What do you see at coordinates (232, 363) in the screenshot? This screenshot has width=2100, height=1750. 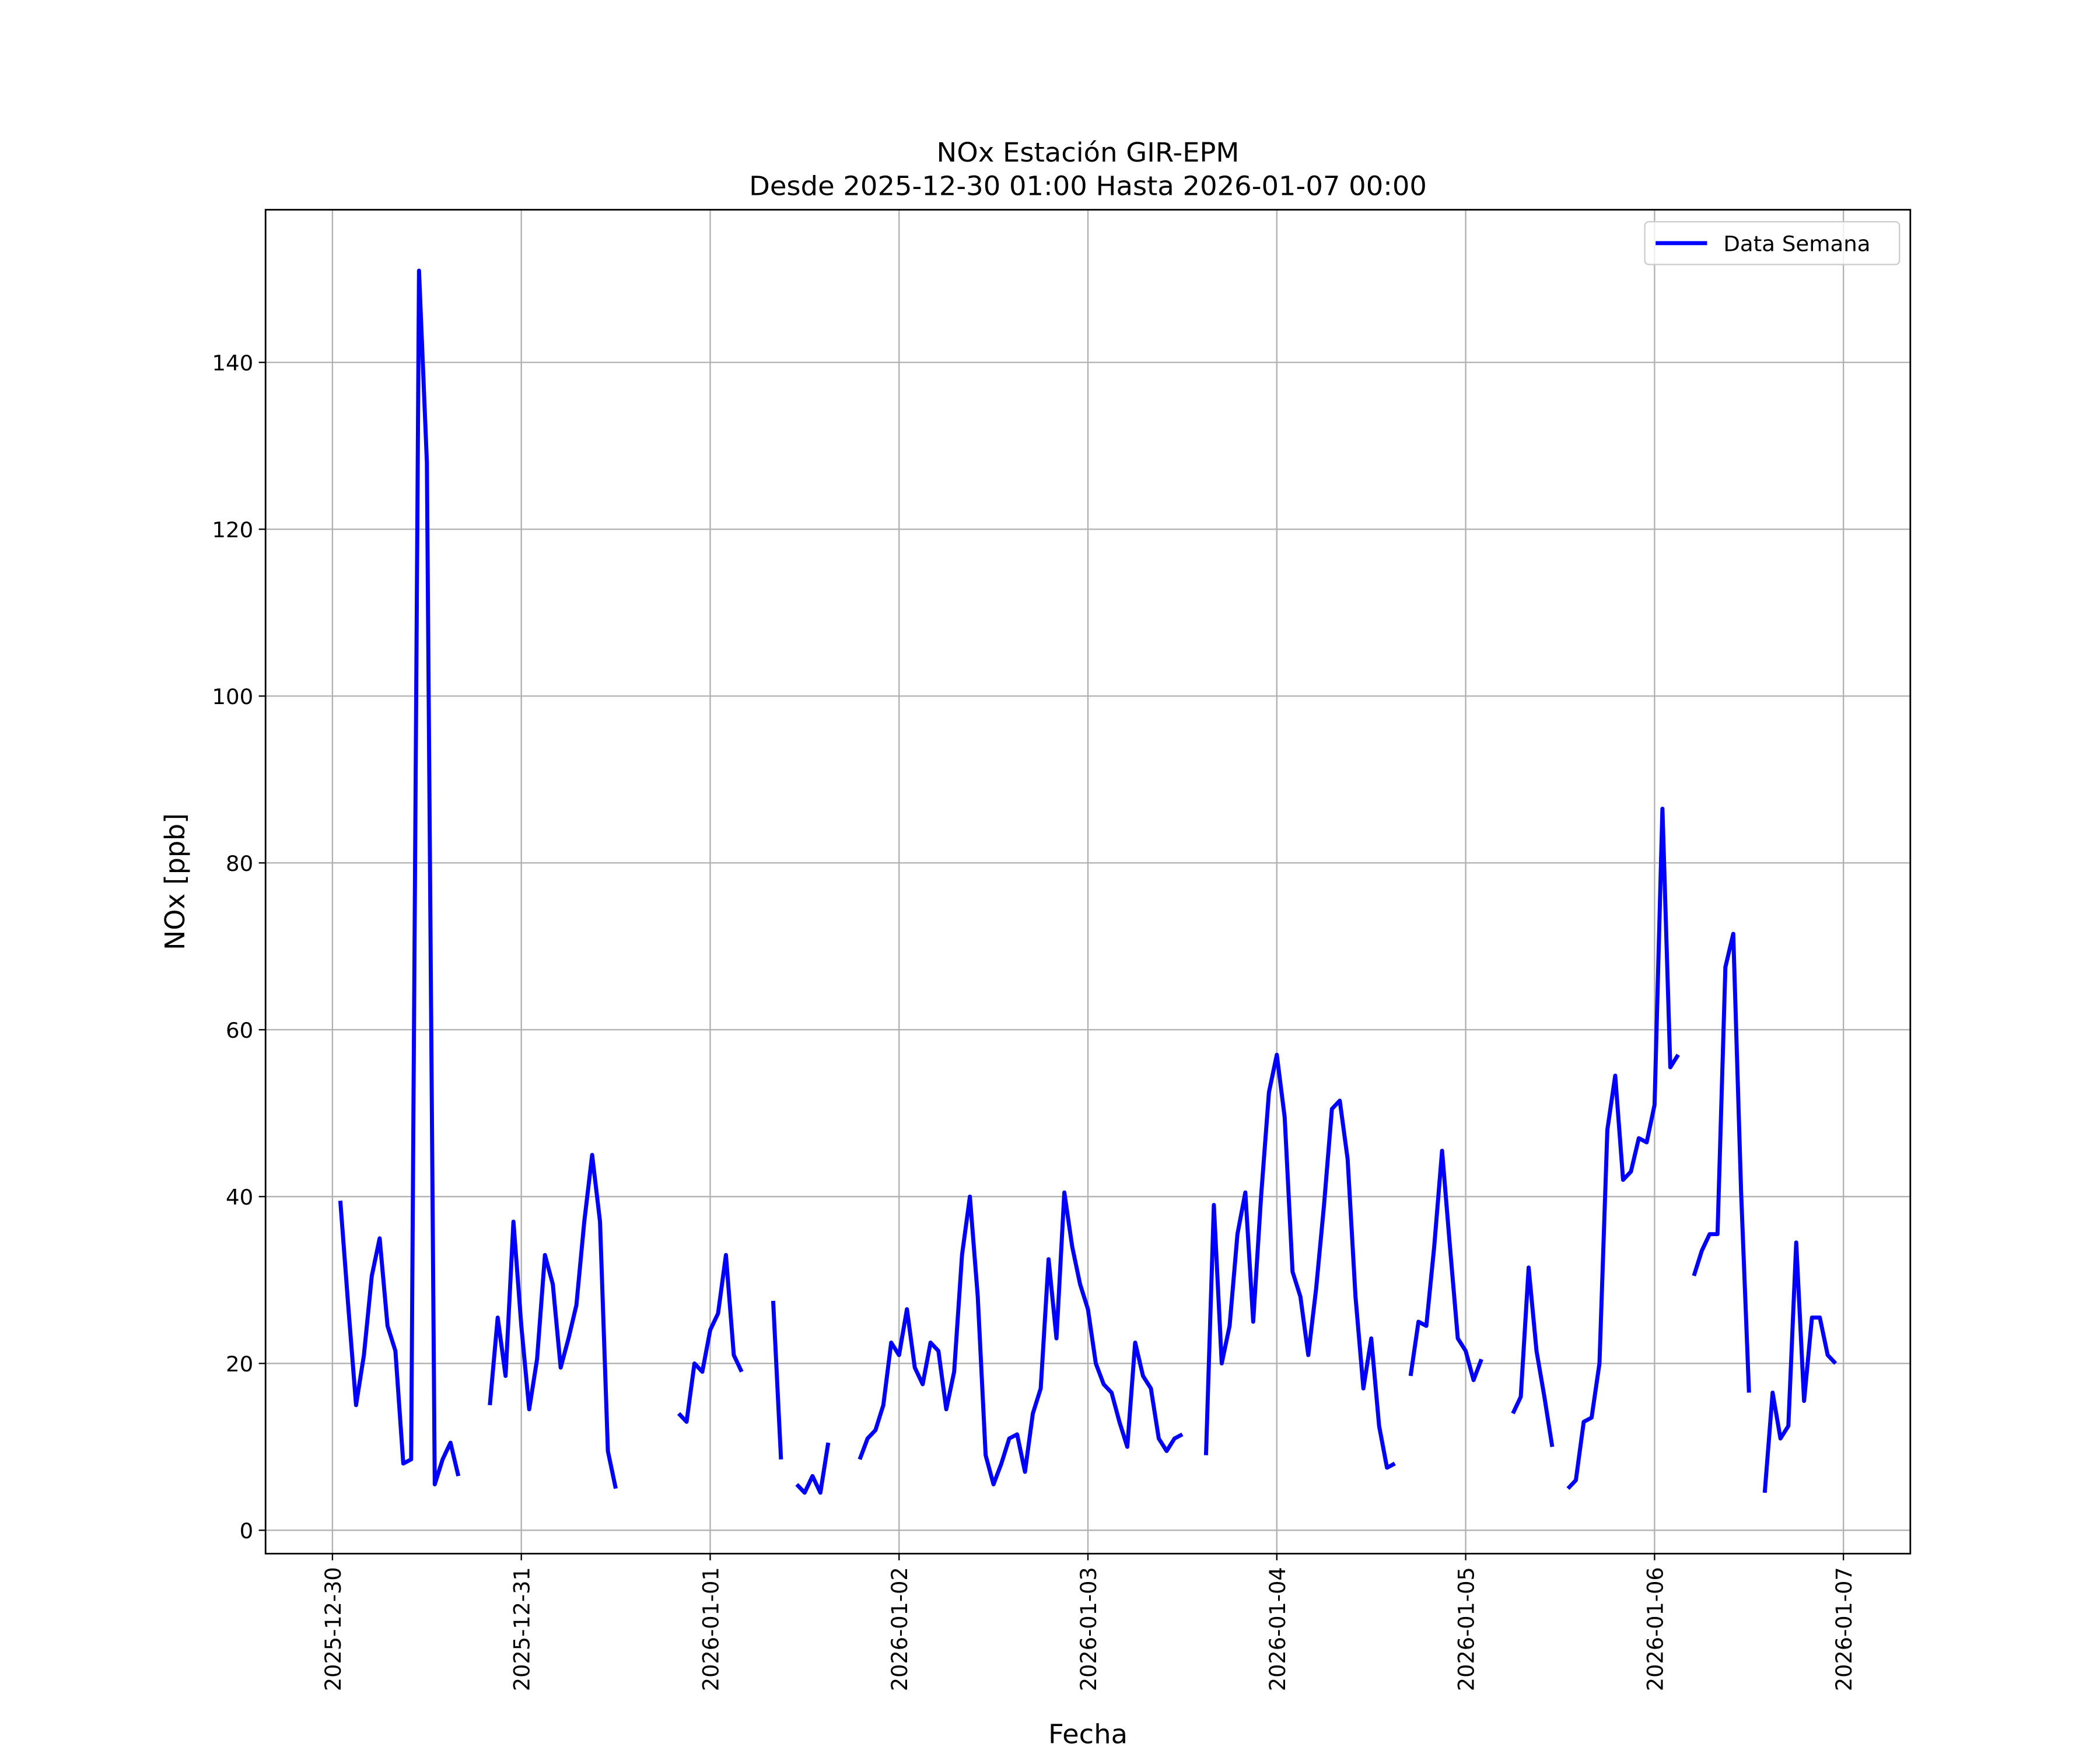 I see `y-tick-label: 140` at bounding box center [232, 363].